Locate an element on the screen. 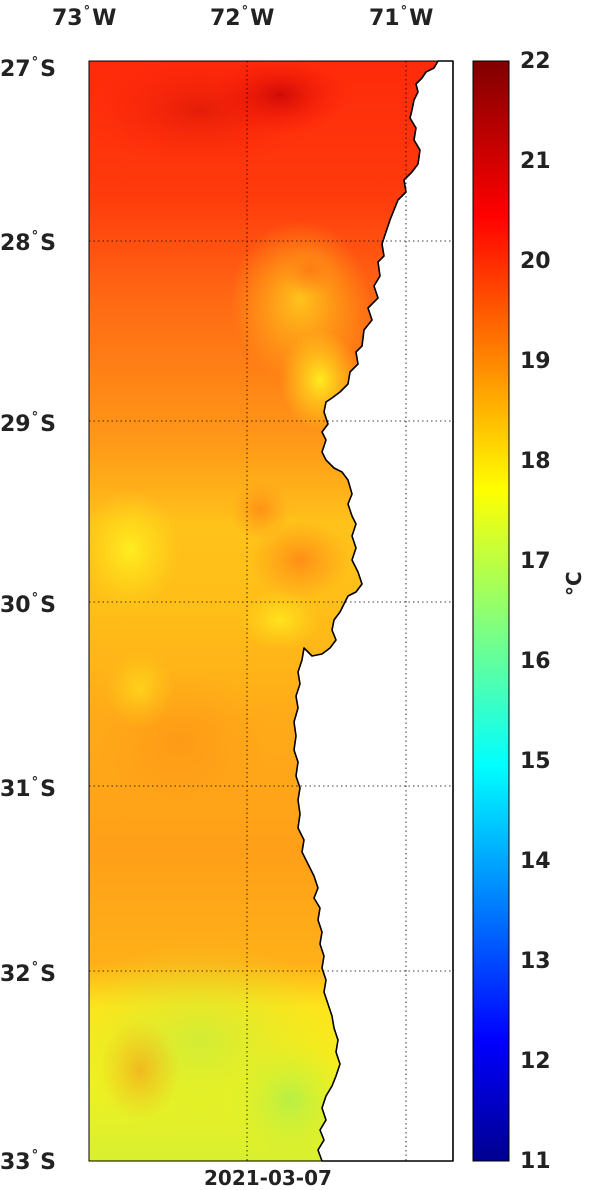 The image size is (593, 1190). lat-label-deg: 32 is located at coordinates (15, 974).